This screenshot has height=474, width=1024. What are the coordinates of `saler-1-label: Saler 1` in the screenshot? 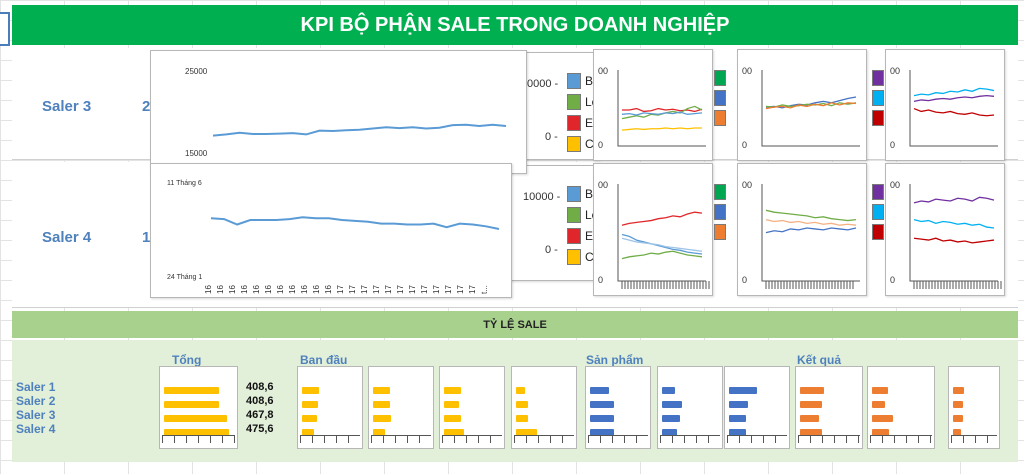 It's located at (36, 387).